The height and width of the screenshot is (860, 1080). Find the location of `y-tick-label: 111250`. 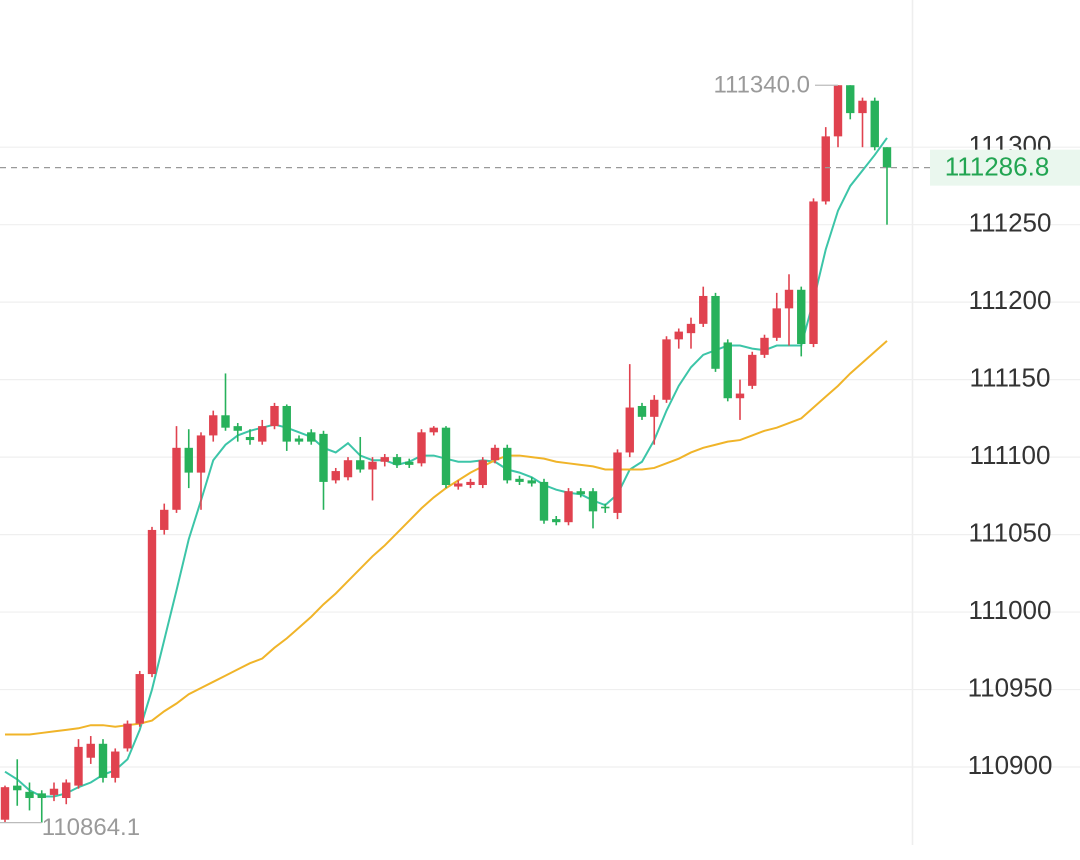

y-tick-label: 111250 is located at coordinates (1010, 223).